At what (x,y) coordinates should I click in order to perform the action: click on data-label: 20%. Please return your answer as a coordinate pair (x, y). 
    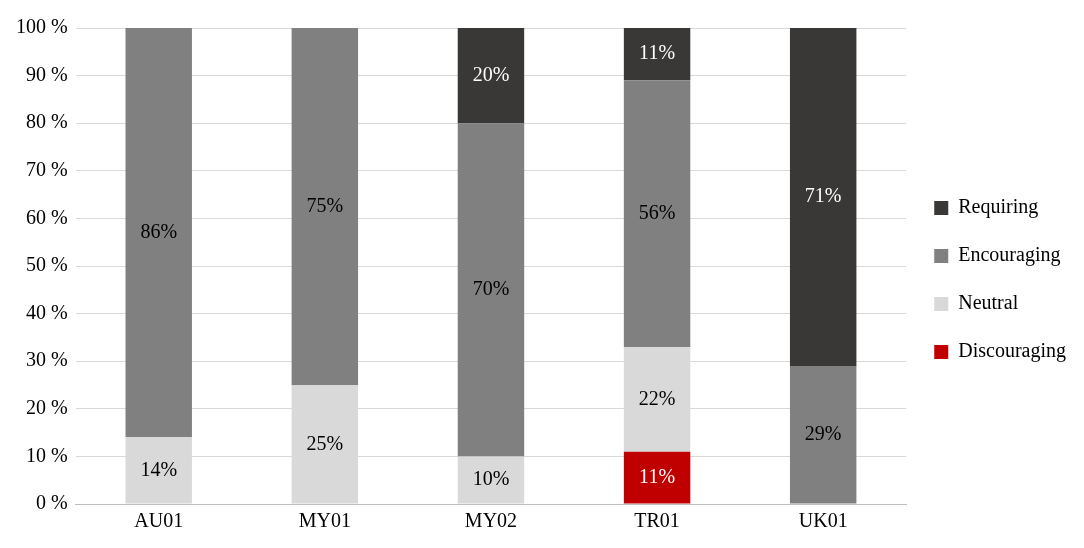
    Looking at the image, I should click on (491, 73).